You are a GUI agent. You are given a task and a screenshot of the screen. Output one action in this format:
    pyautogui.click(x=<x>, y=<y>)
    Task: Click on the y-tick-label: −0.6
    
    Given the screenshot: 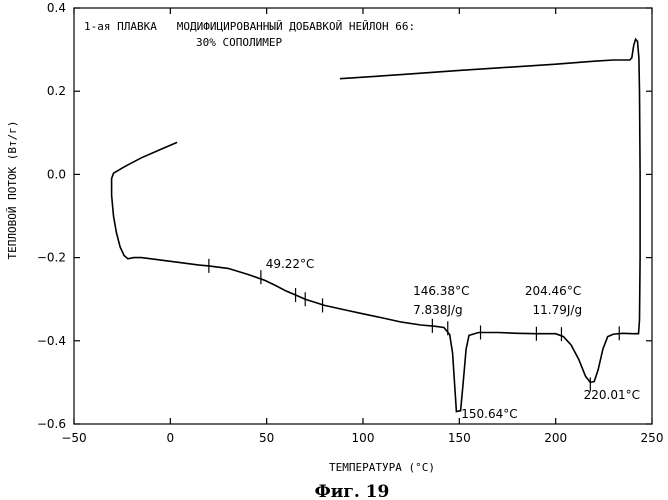 What is the action you would take?
    pyautogui.click(x=51, y=424)
    